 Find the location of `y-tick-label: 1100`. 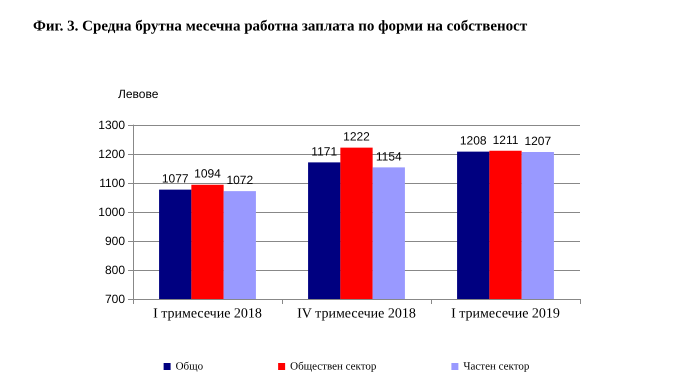

y-tick-label: 1100 is located at coordinates (112, 183).